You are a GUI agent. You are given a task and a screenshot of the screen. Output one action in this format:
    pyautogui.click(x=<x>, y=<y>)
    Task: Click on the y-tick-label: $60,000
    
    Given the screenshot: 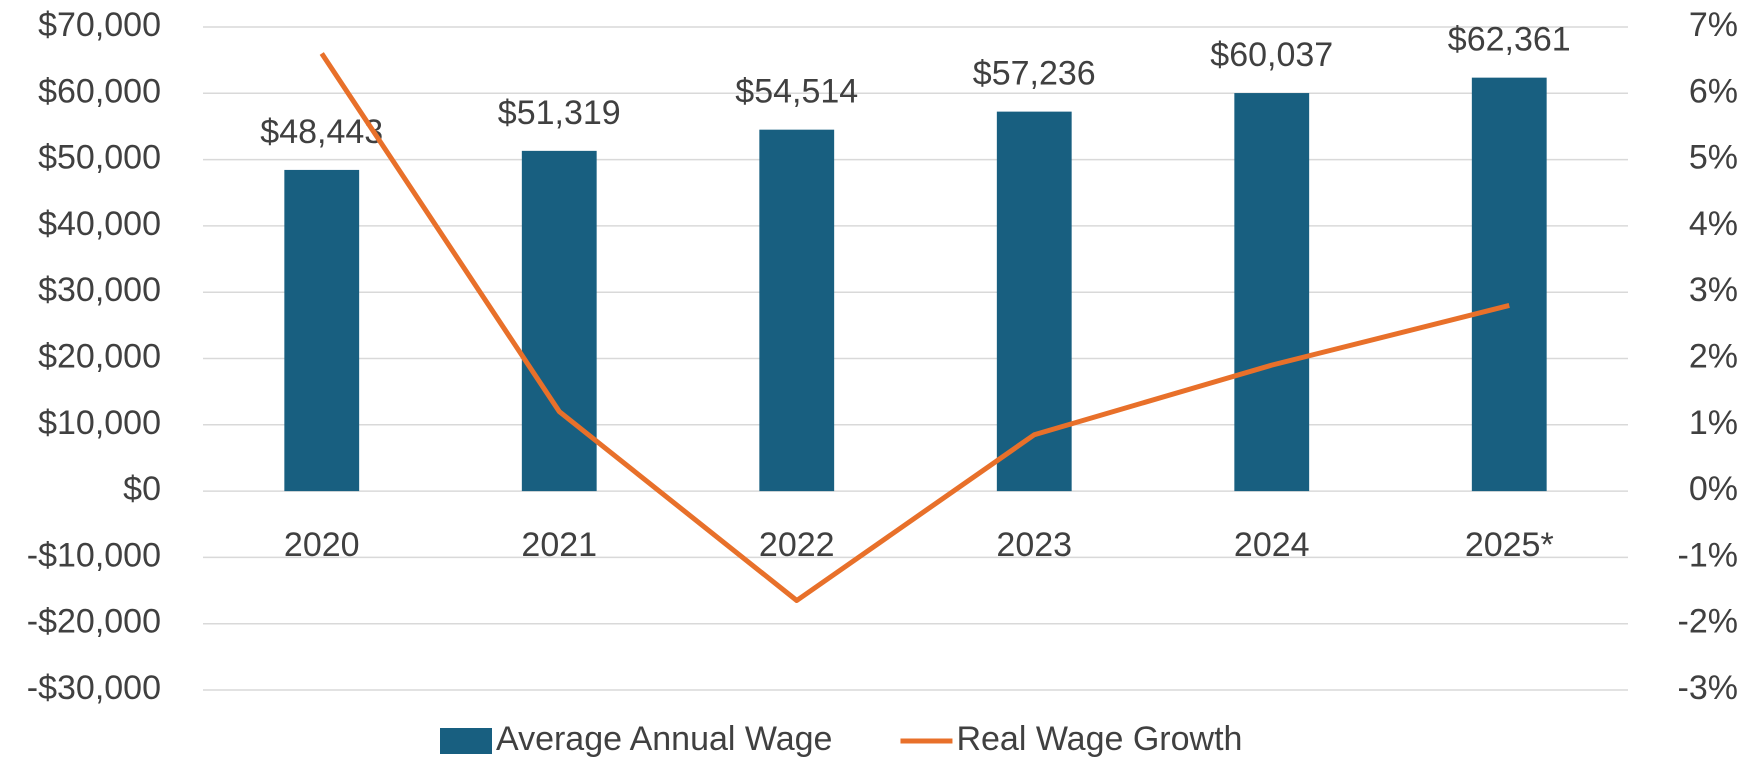 What is the action you would take?
    pyautogui.click(x=99, y=91)
    